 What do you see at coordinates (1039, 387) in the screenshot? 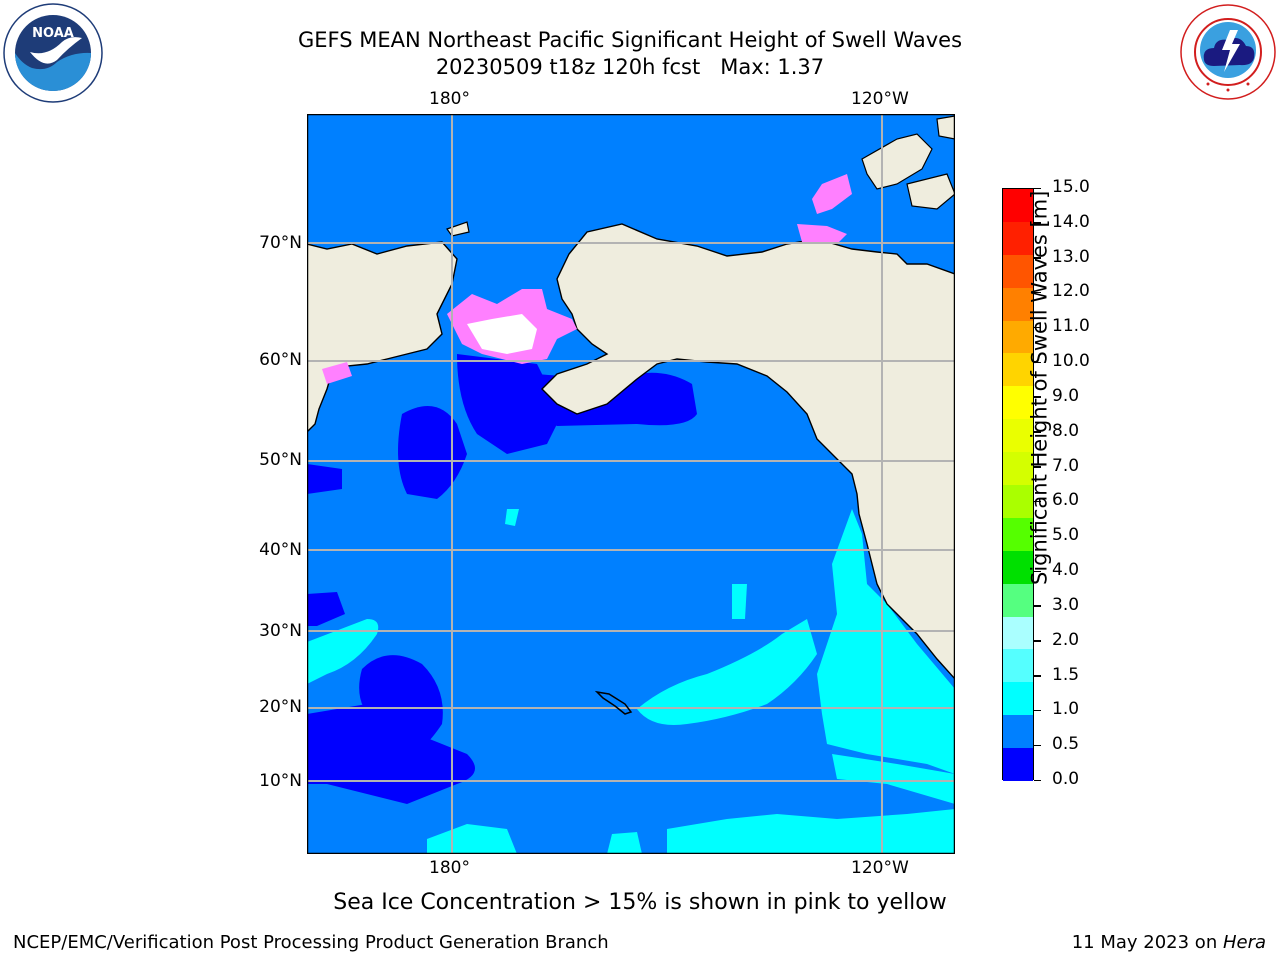
I see `colorbar-title: Significant Height of Swell Waves [m]` at bounding box center [1039, 387].